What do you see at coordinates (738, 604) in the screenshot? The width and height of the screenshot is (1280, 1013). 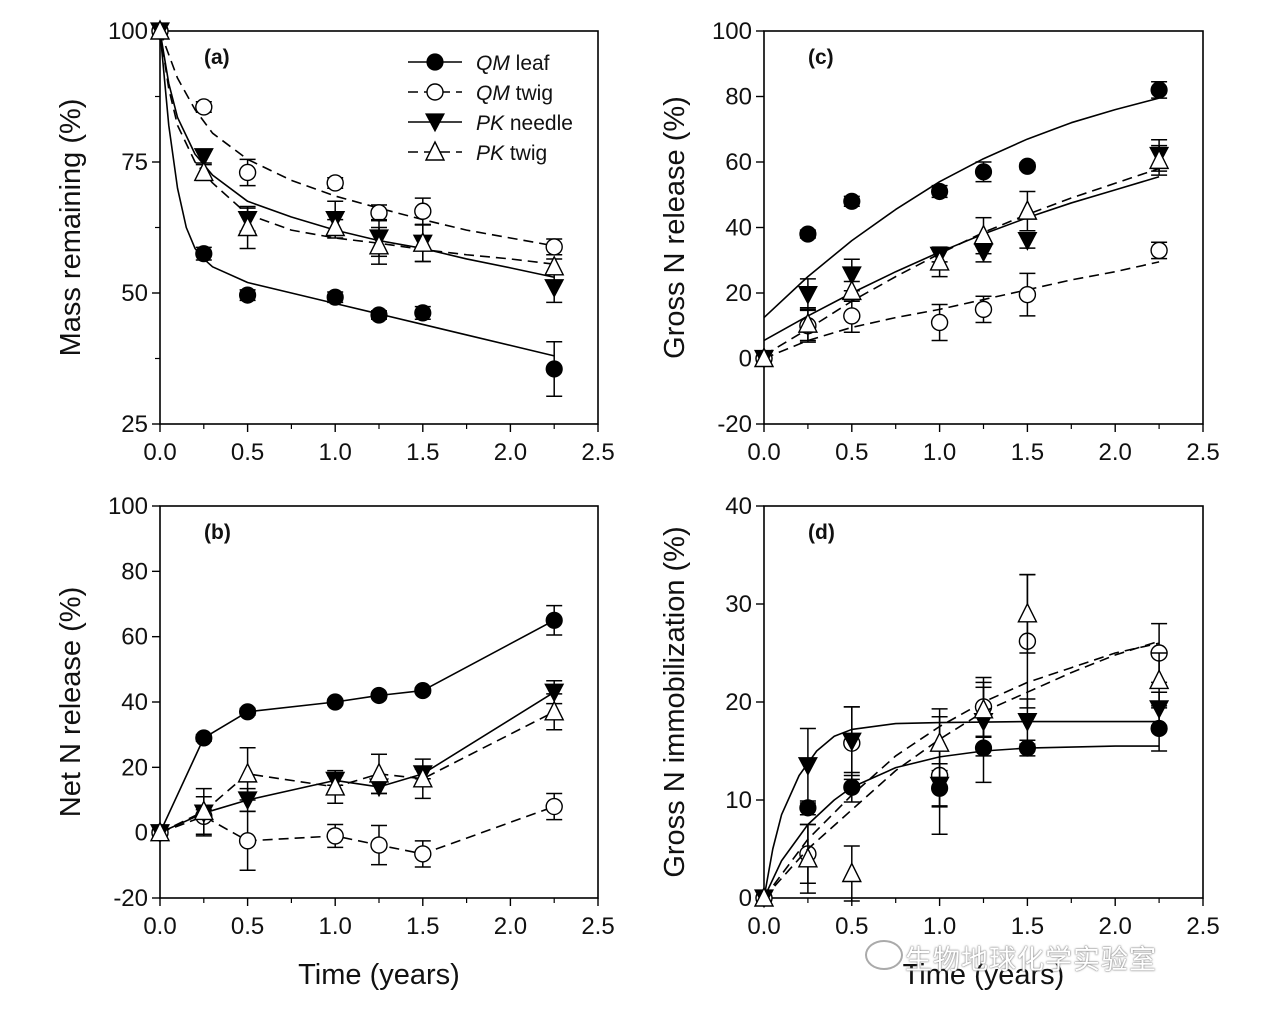 I see `y-tick-label: 30` at bounding box center [738, 604].